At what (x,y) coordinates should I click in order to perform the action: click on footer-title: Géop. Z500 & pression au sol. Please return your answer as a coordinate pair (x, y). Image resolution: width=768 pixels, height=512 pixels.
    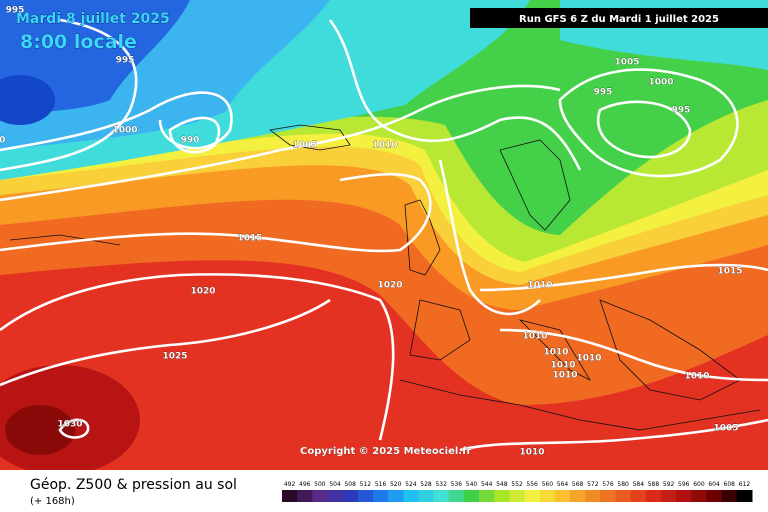
    Looking at the image, I should click on (133, 485).